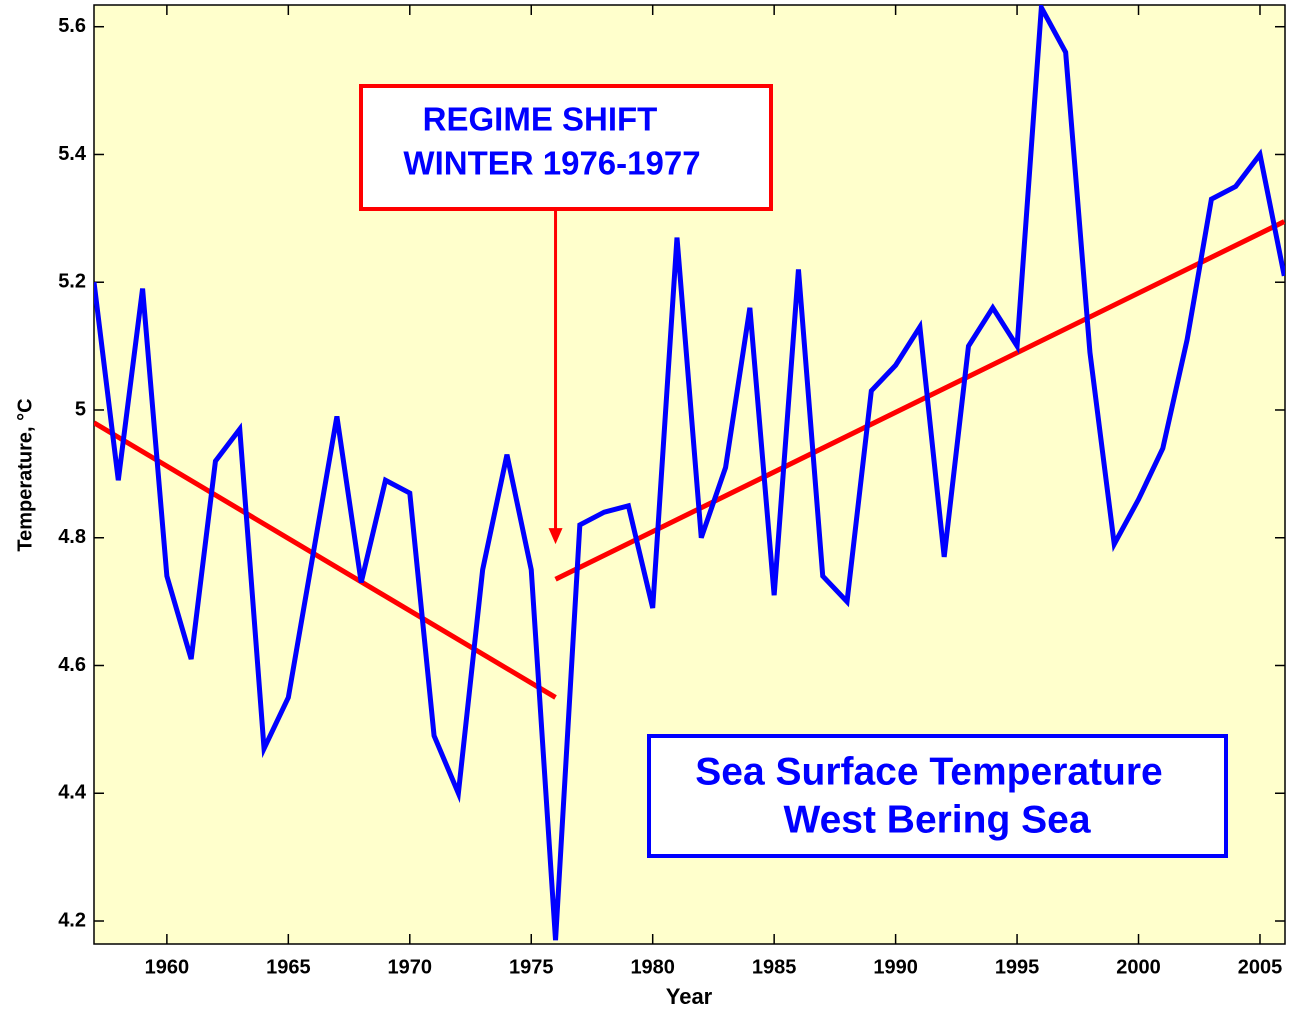 The image size is (1303, 1018). I want to click on x-tick-label: 1985, so click(774, 967).